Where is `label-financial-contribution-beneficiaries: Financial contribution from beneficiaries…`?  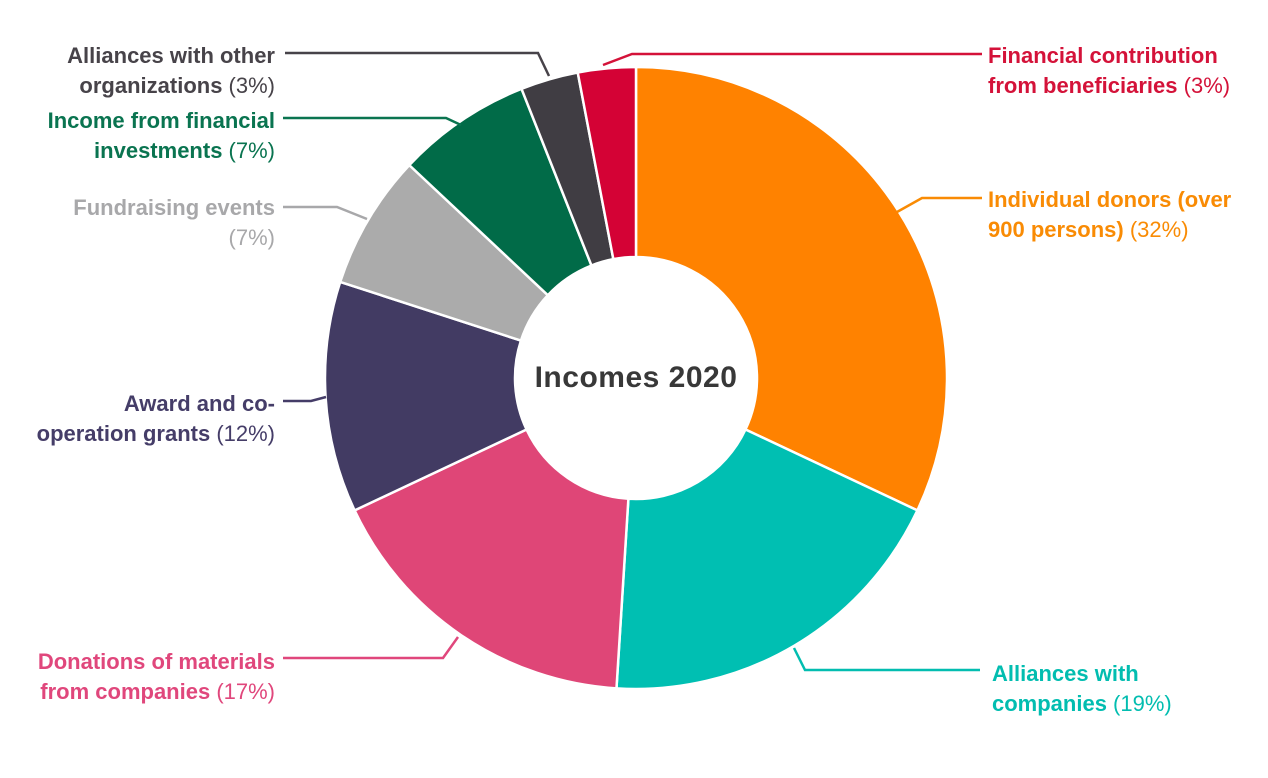
label-financial-contribution-beneficiaries: Financial contribution from beneficiaries… is located at coordinates (1109, 71).